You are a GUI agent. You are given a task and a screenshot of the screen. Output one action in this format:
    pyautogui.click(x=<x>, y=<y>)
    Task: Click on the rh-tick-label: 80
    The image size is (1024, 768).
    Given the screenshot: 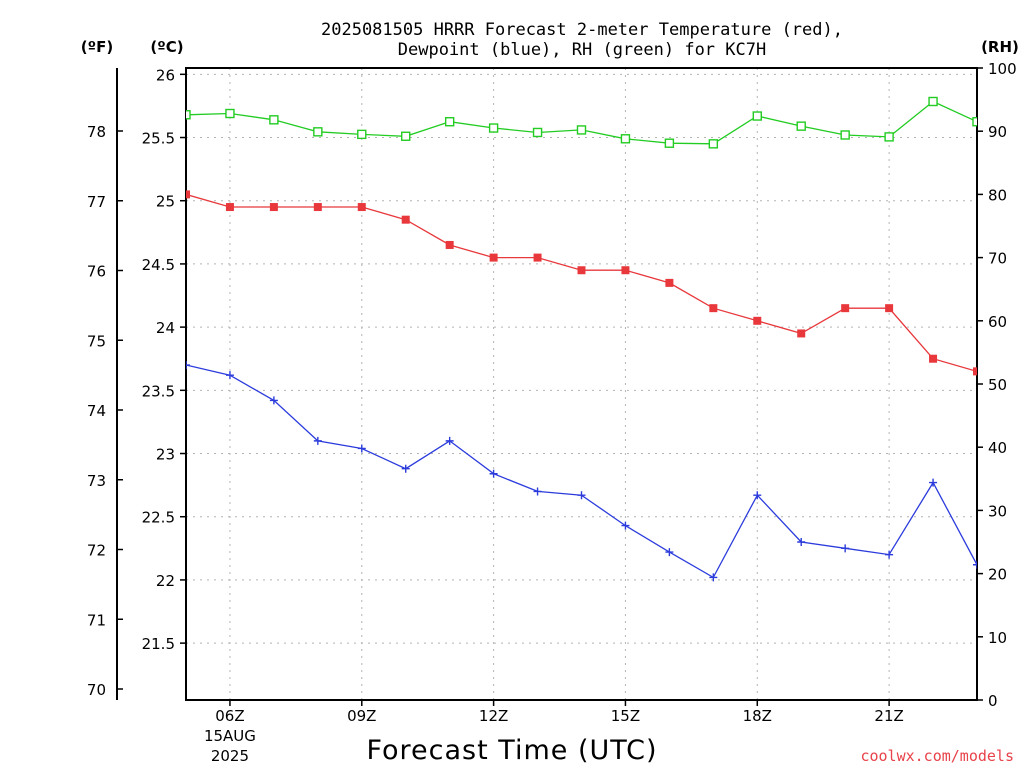 What is the action you would take?
    pyautogui.click(x=997, y=195)
    